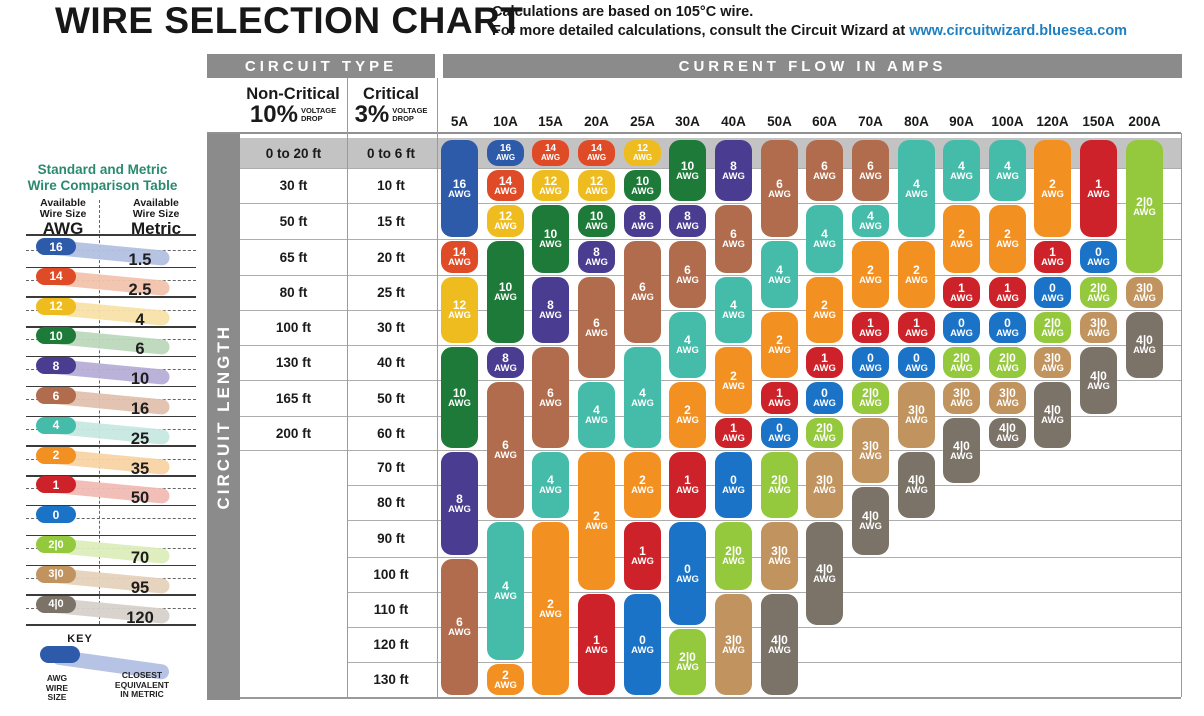 The width and height of the screenshot is (1204, 716). Describe the element at coordinates (824, 433) in the screenshot. I see `wire-pill: 2|0 AWG` at that location.